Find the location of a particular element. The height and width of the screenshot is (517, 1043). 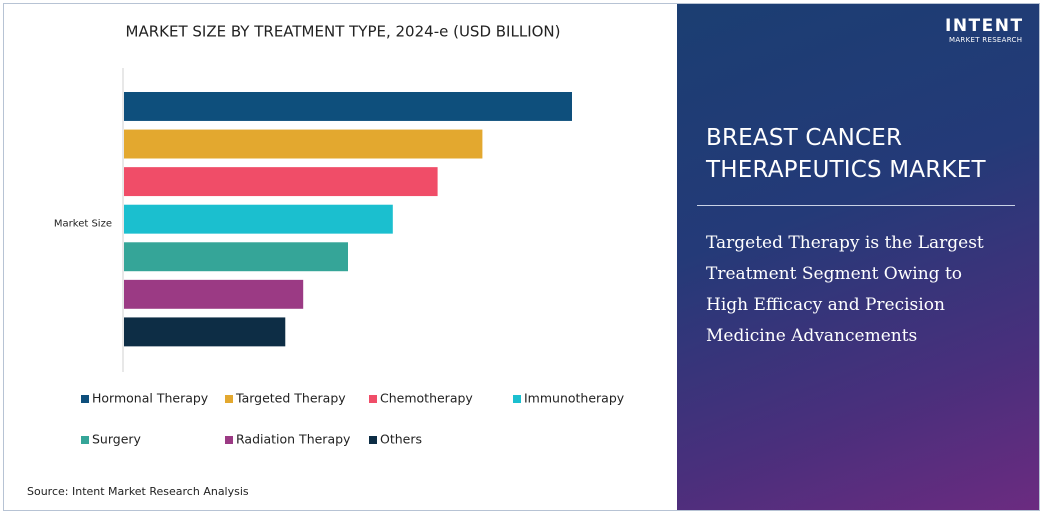

legend-label: Others is located at coordinates (401, 439).